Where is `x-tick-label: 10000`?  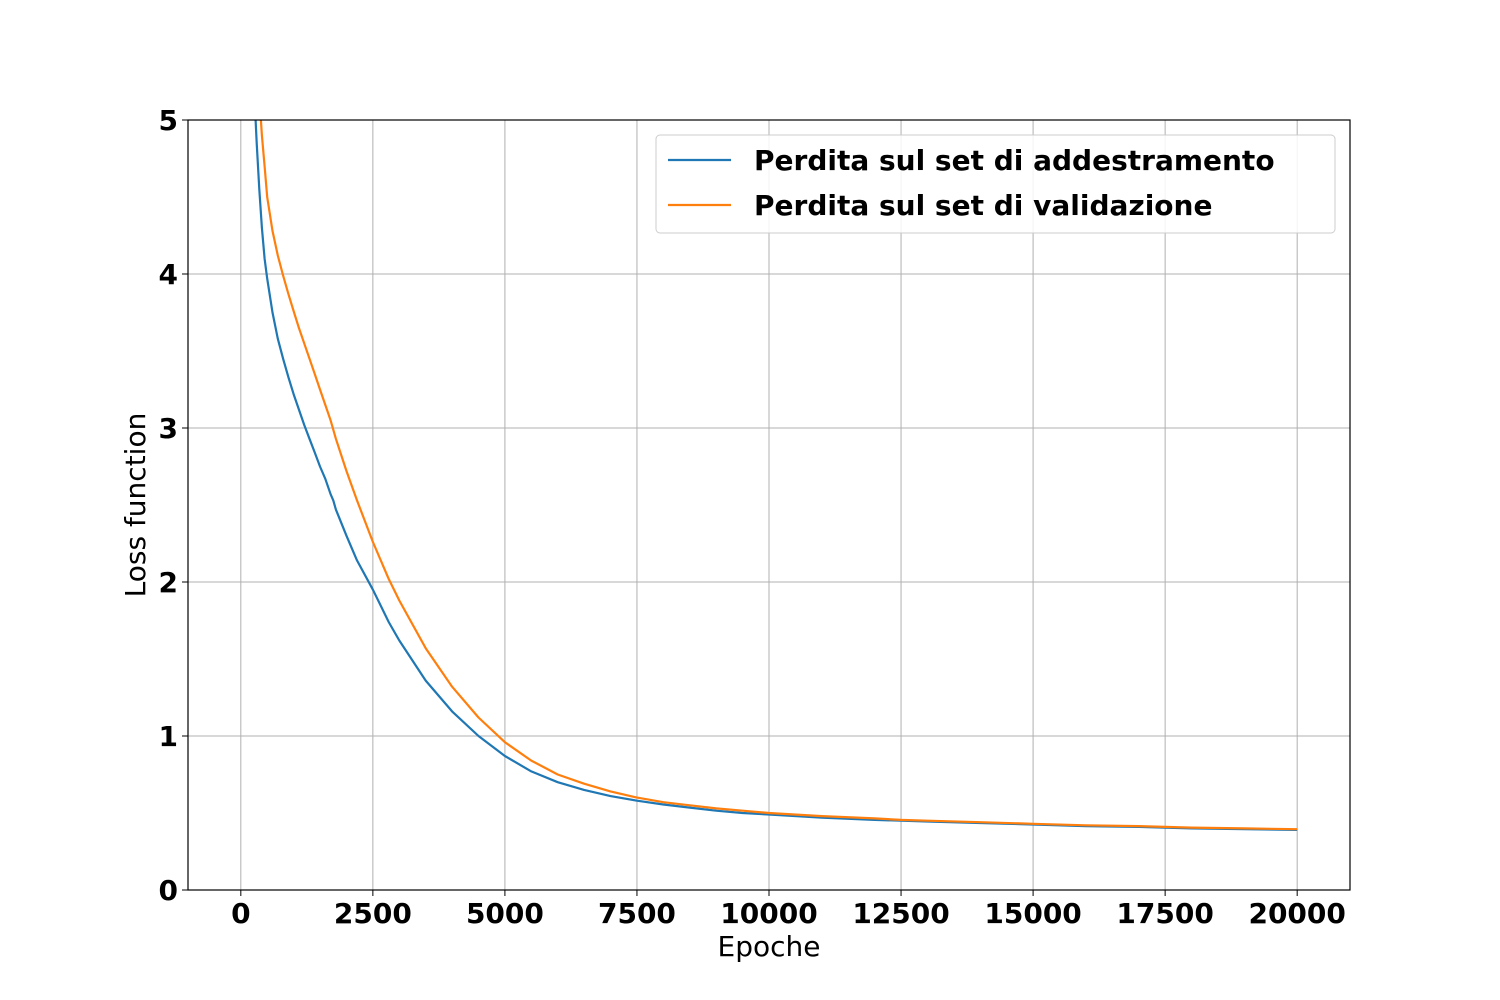
x-tick-label: 10000 is located at coordinates (768, 913).